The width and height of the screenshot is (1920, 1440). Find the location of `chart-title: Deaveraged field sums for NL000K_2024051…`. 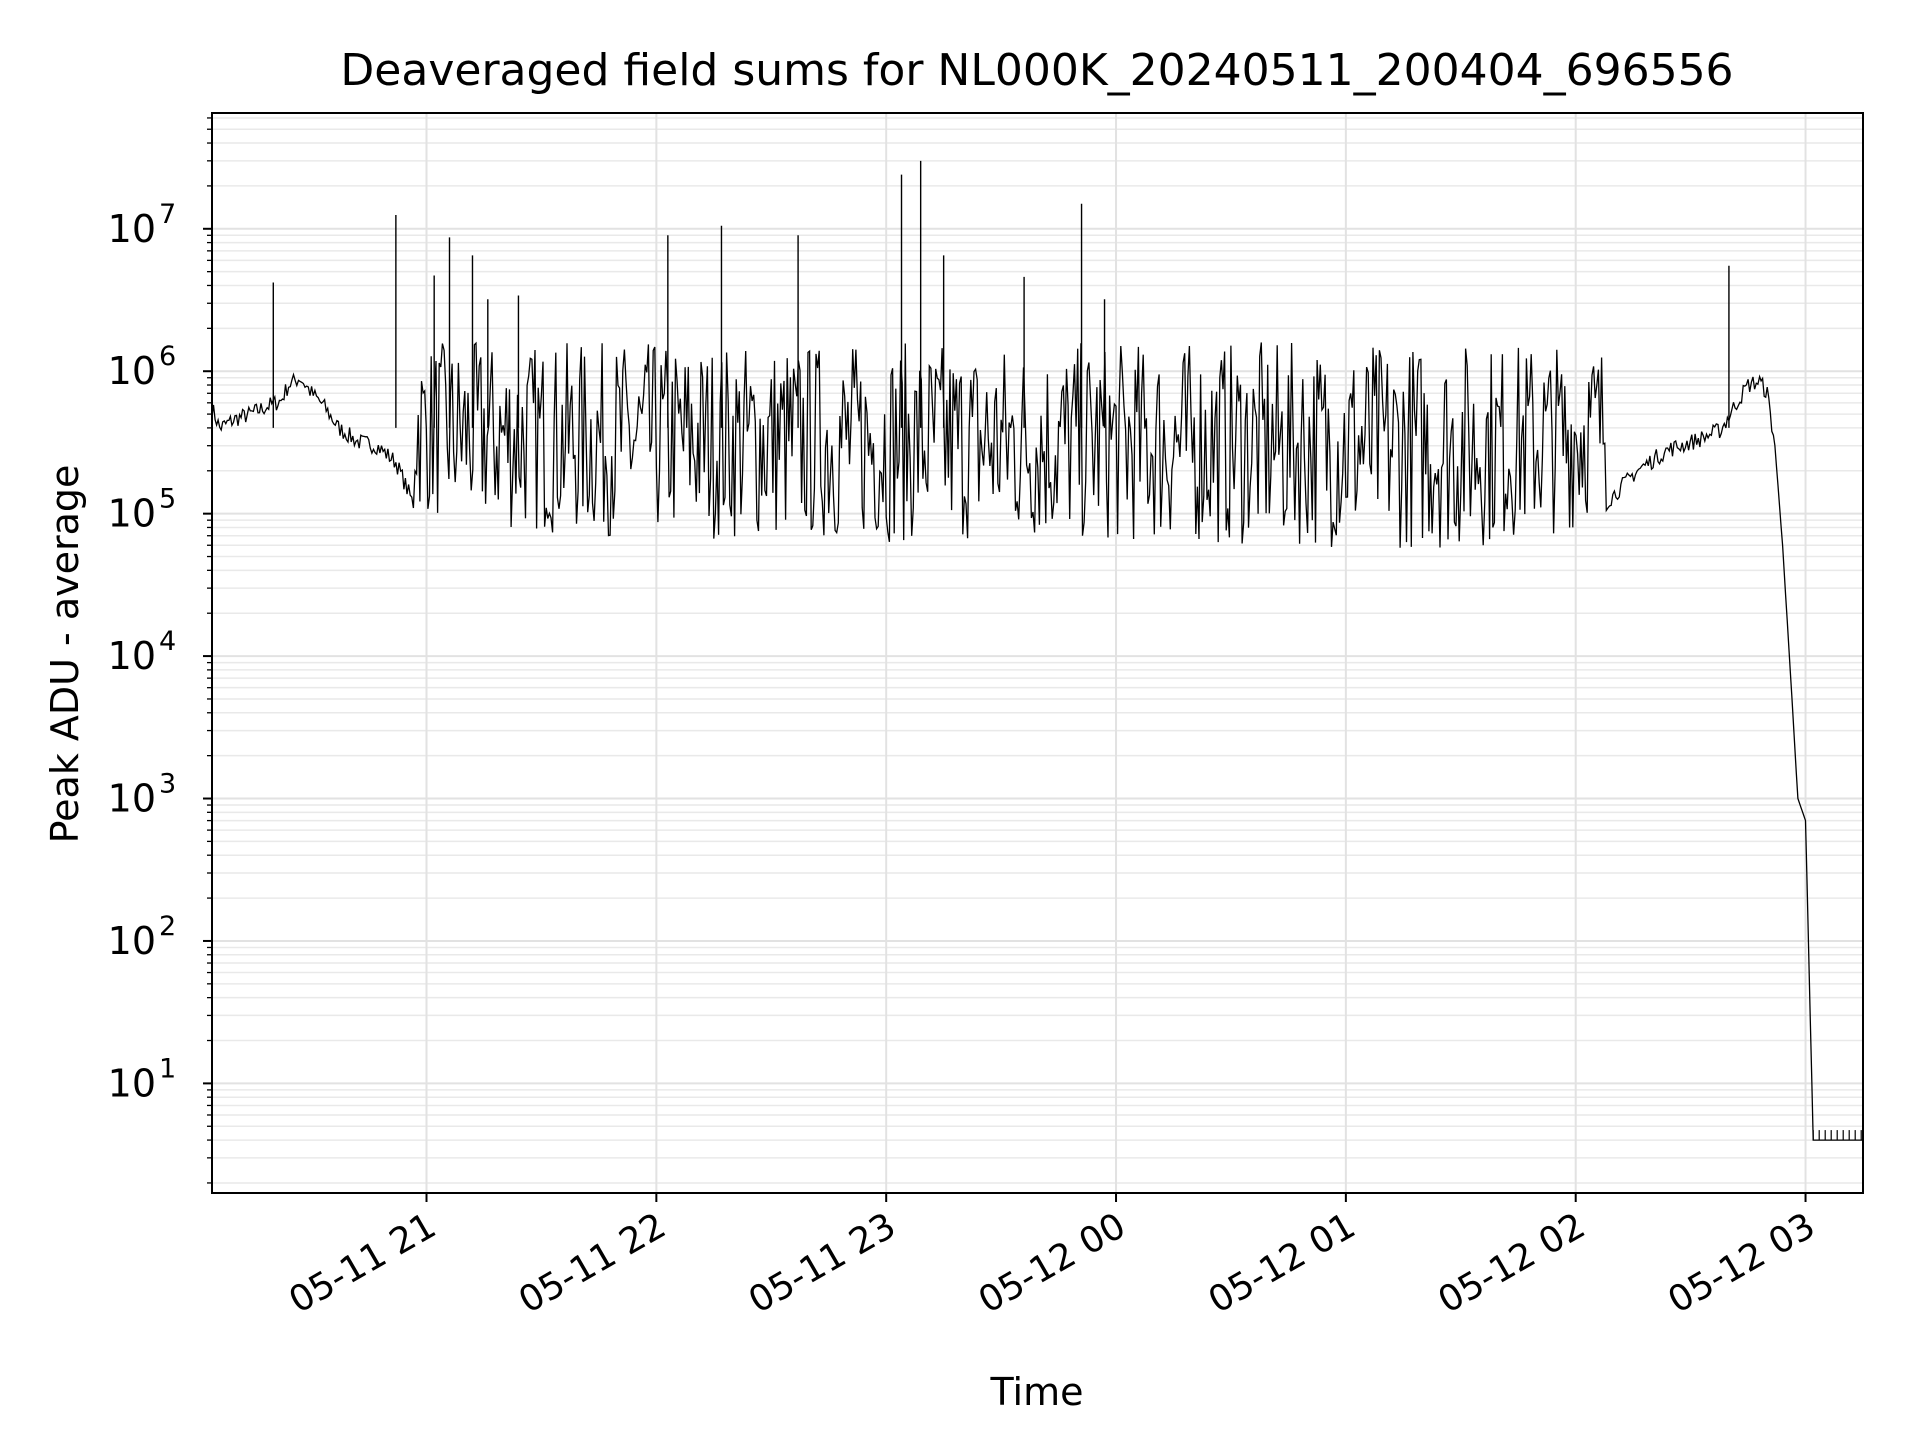

chart-title: Deaveraged field sums for NL000K_2024051… is located at coordinates (1036, 70).